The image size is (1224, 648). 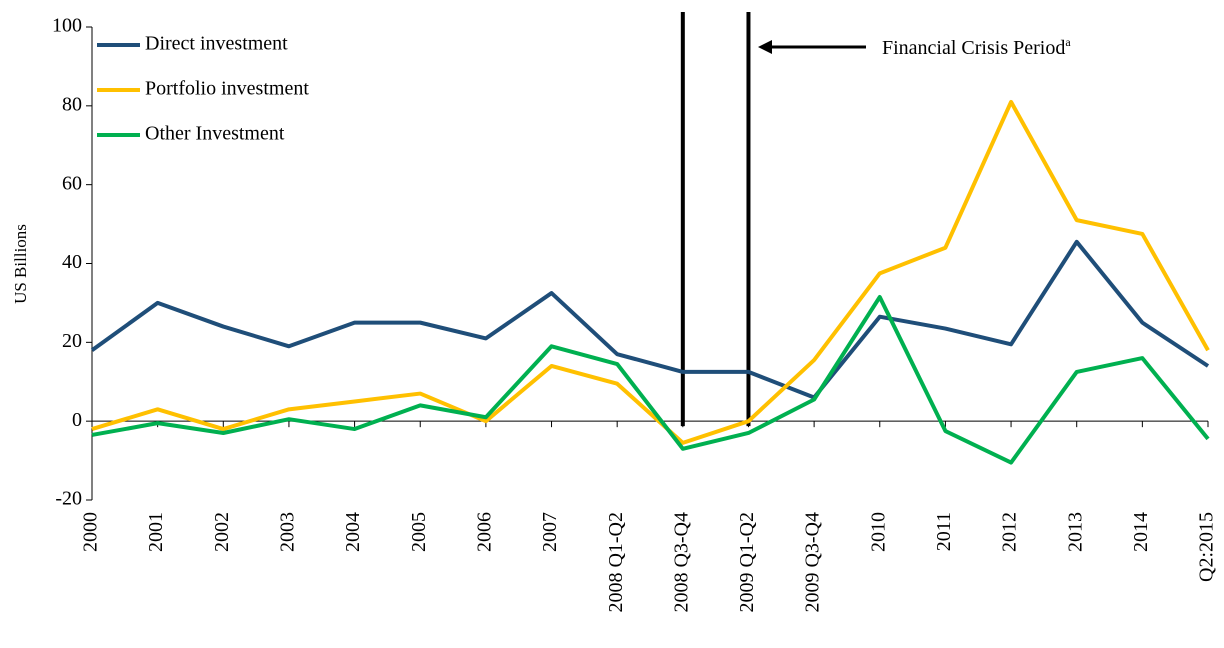 What do you see at coordinates (1075, 532) in the screenshot?
I see `x-tick-label: 2013` at bounding box center [1075, 532].